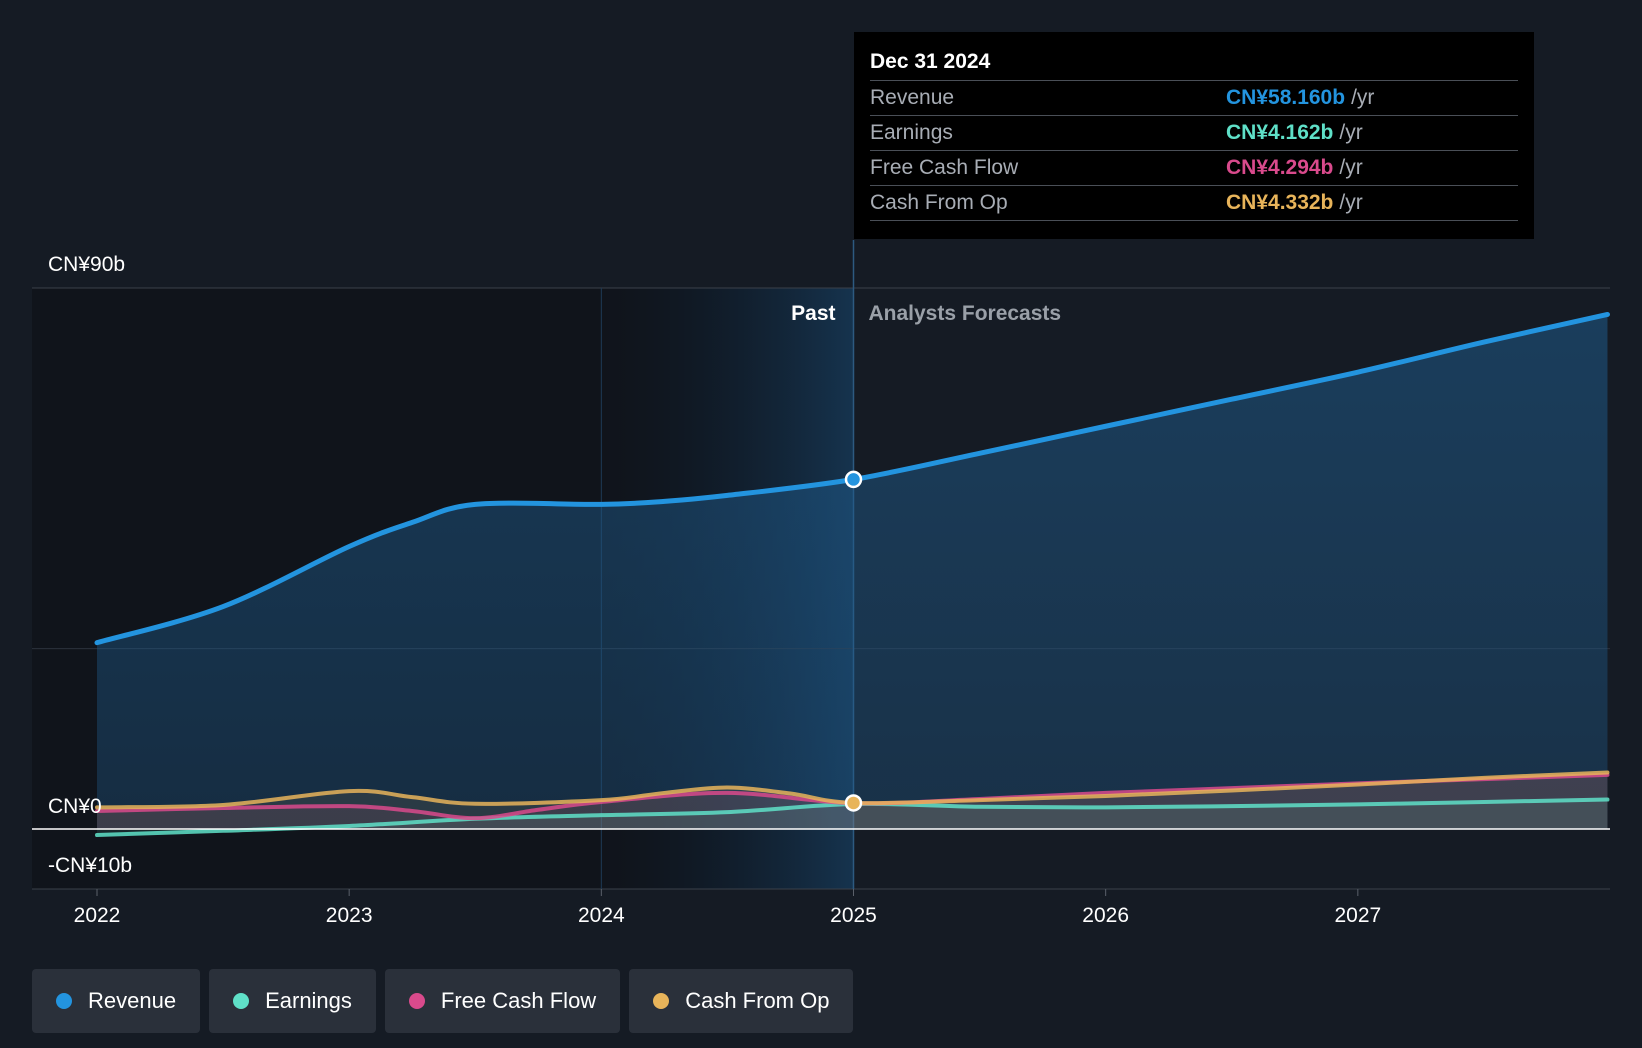  Describe the element at coordinates (518, 1000) in the screenshot. I see `legend-label: Free Cash Flow` at that location.